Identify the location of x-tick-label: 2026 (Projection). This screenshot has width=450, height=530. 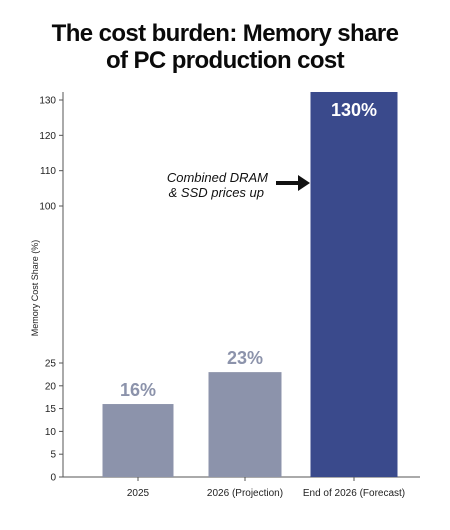
(245, 493).